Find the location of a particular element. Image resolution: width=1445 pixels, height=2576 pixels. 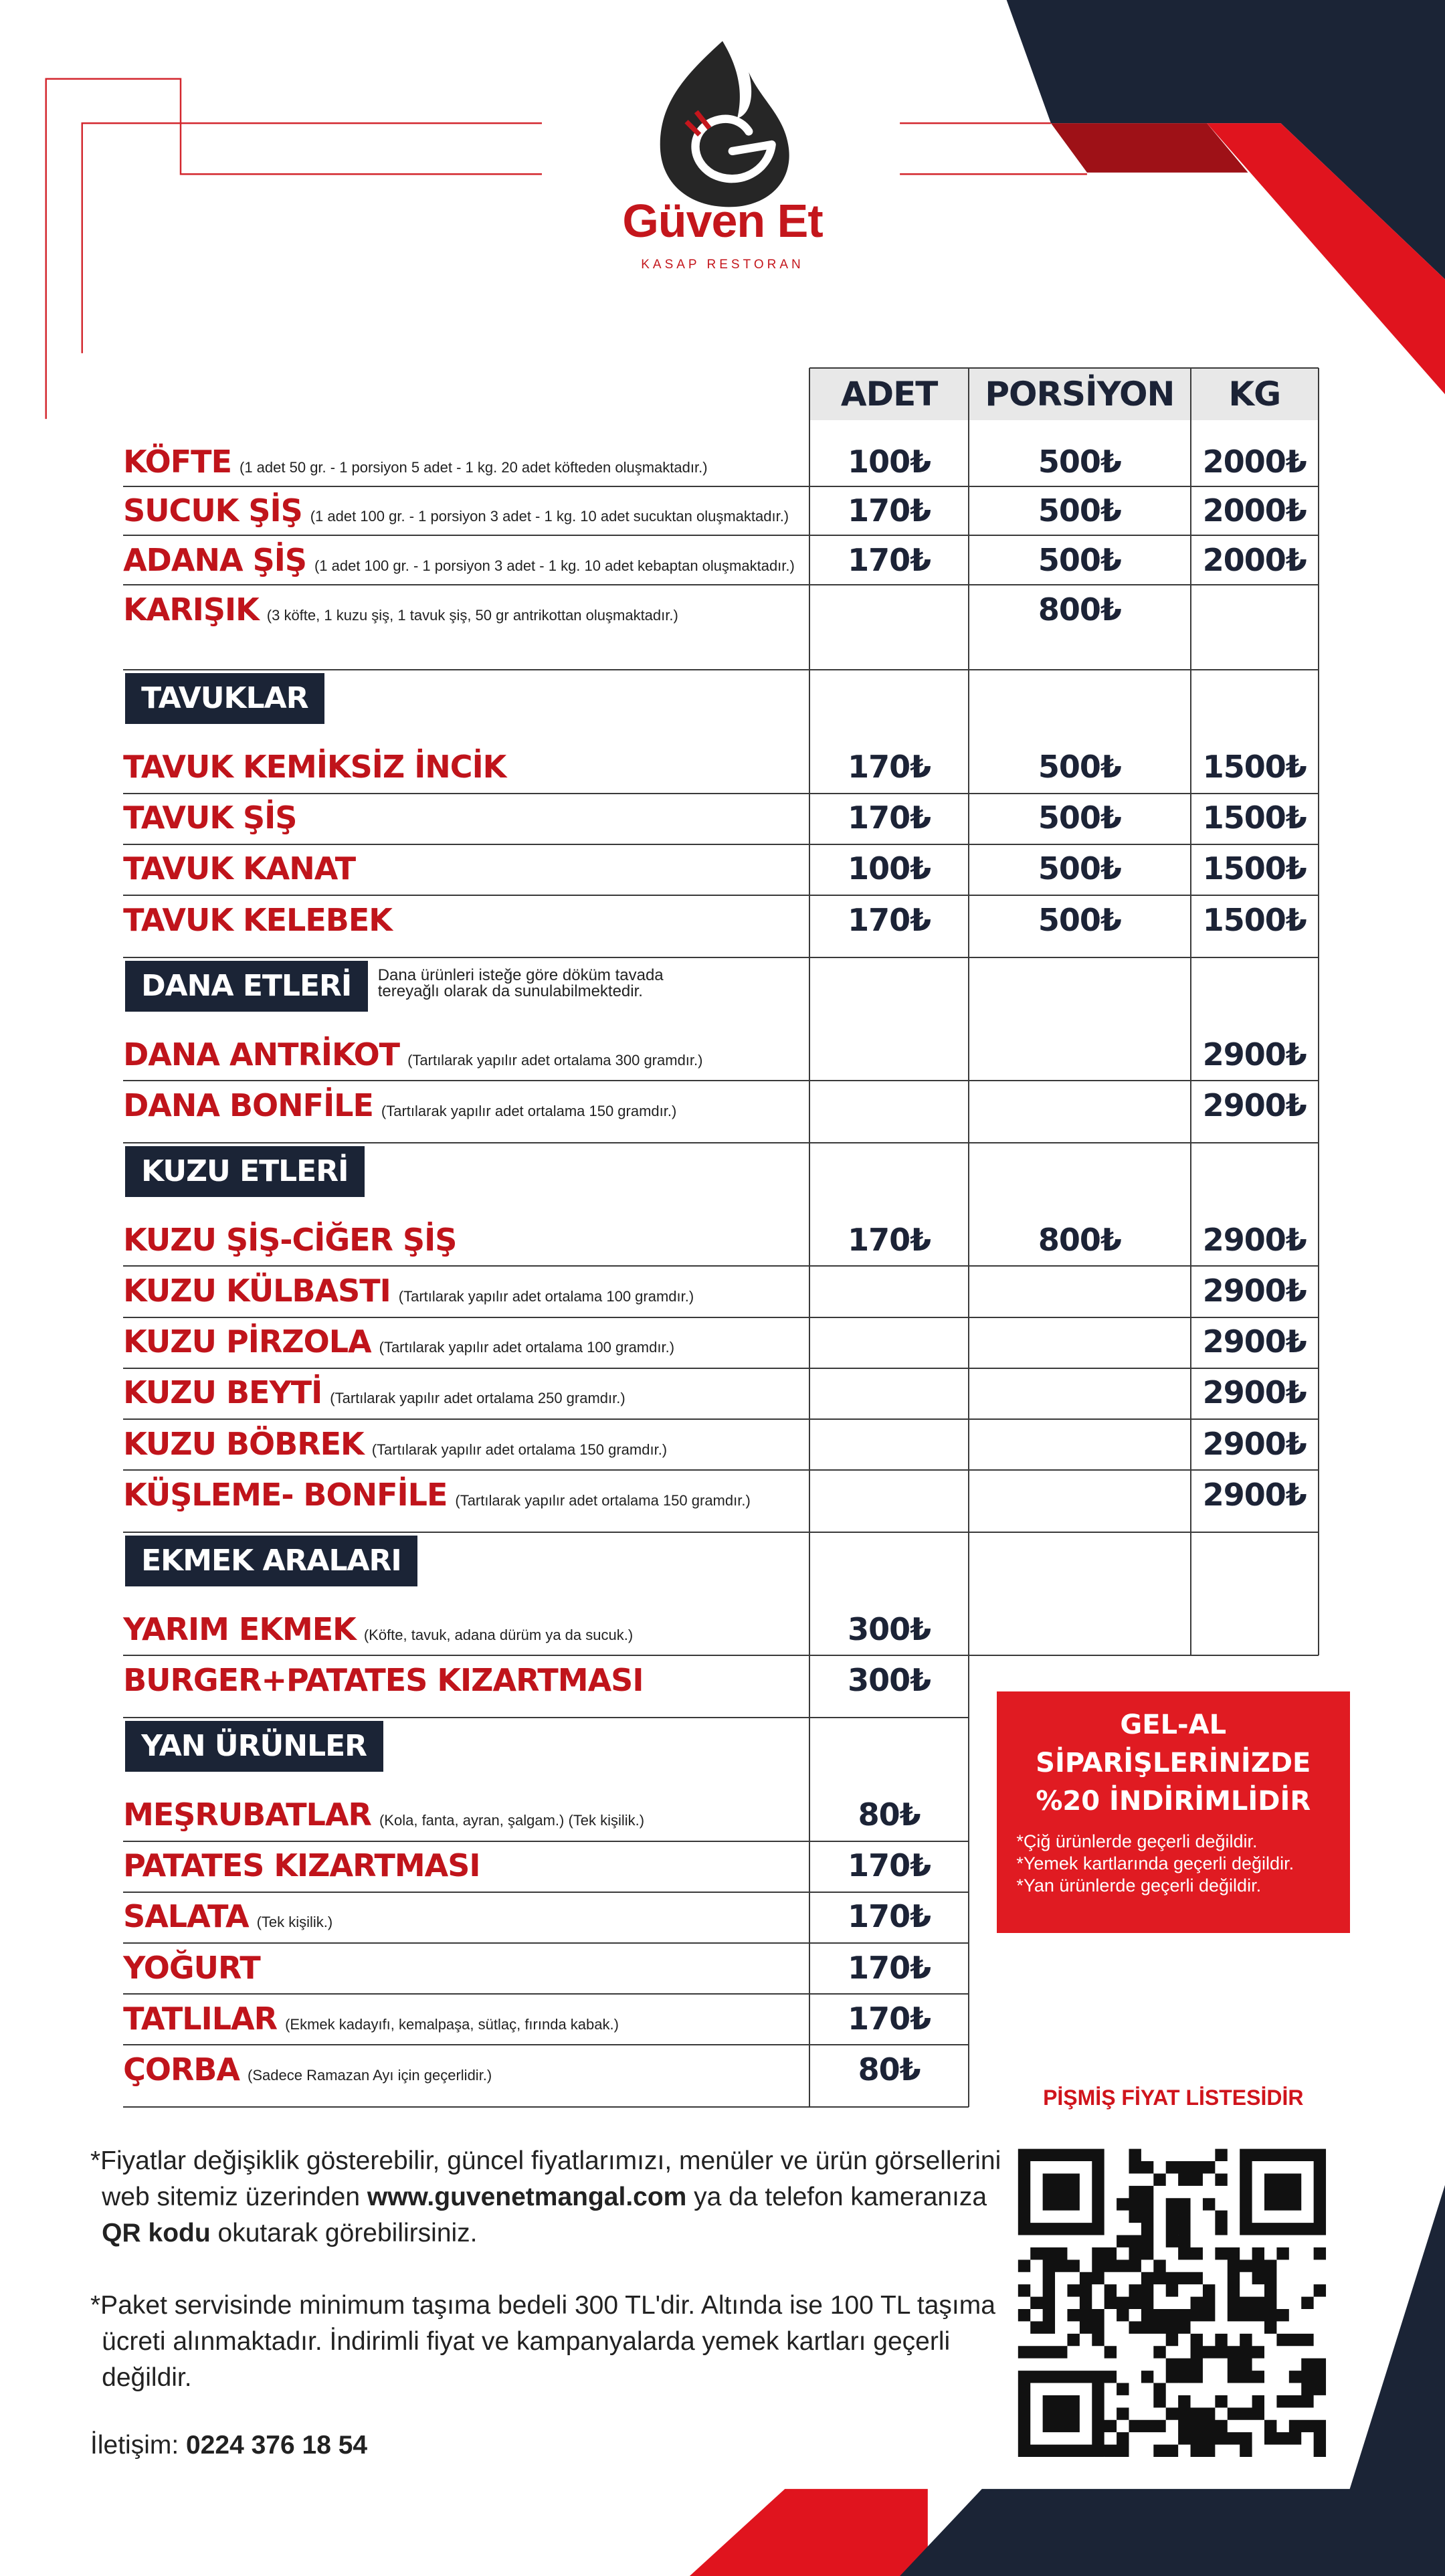

menu-item: TAVUK ŞİŞ is located at coordinates (210, 818).